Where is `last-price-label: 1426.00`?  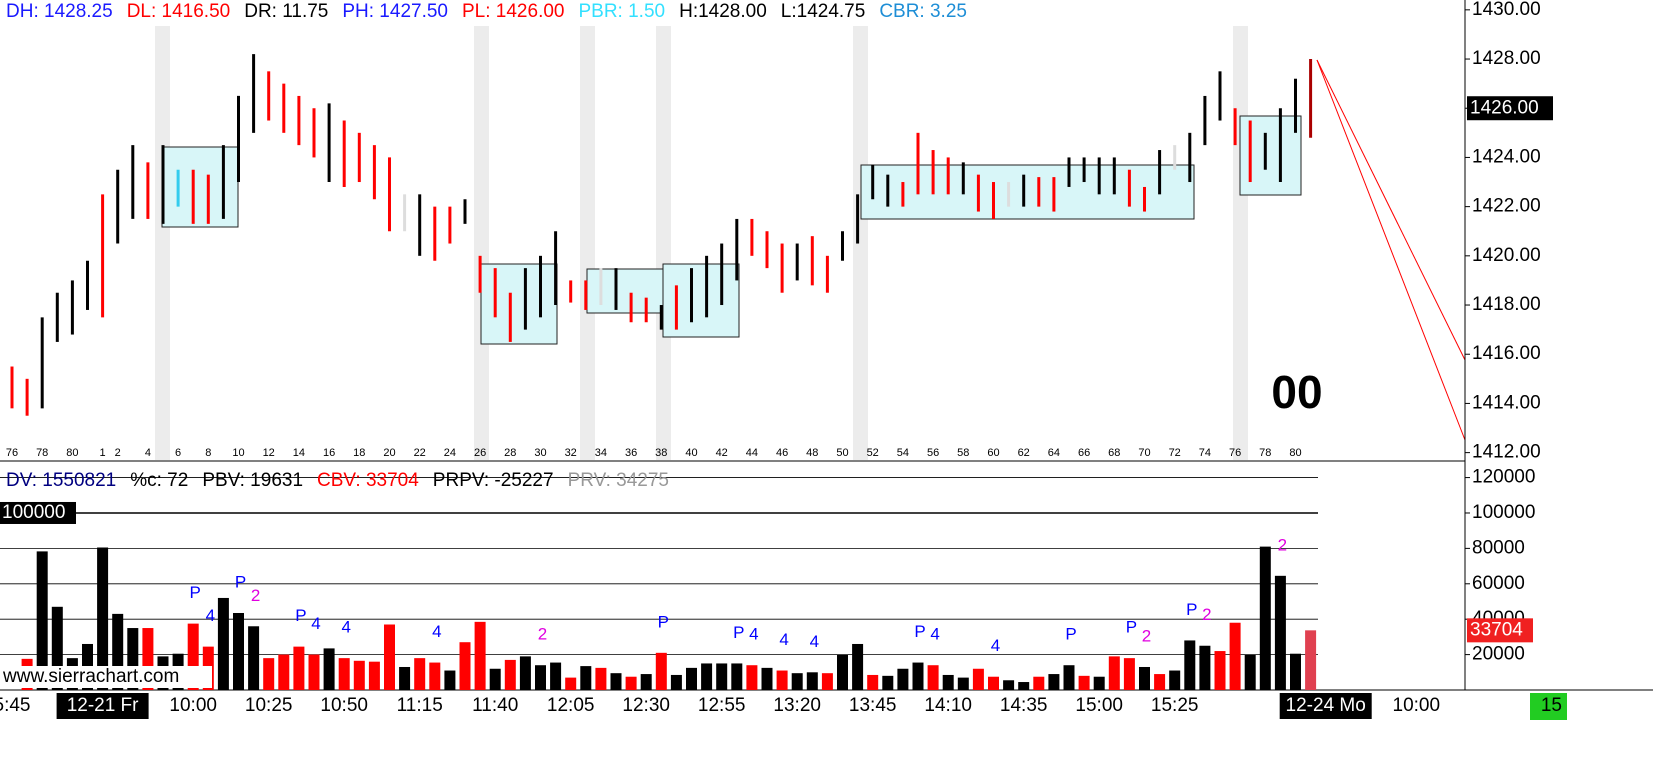
last-price-label: 1426.00 is located at coordinates (1504, 107).